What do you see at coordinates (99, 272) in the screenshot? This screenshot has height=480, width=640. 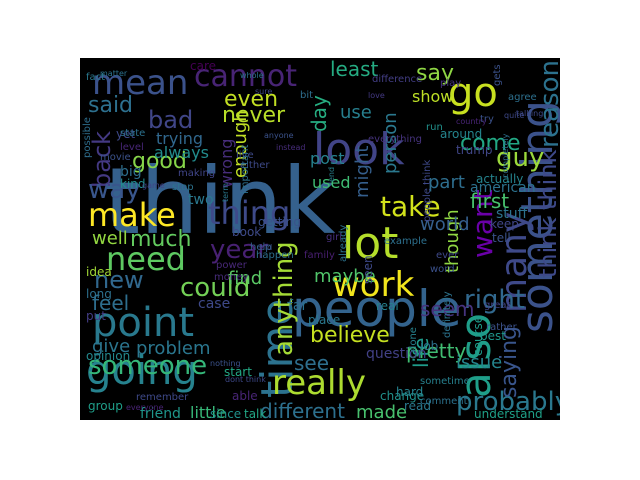 I see `cloud-word-idea: idea` at bounding box center [99, 272].